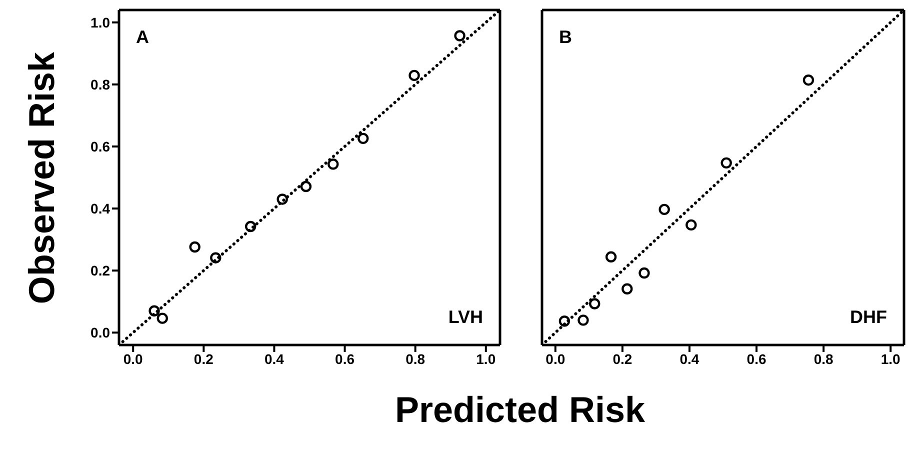 The image size is (921, 451). I want to click on y-tick-label: 1.0, so click(100, 22).